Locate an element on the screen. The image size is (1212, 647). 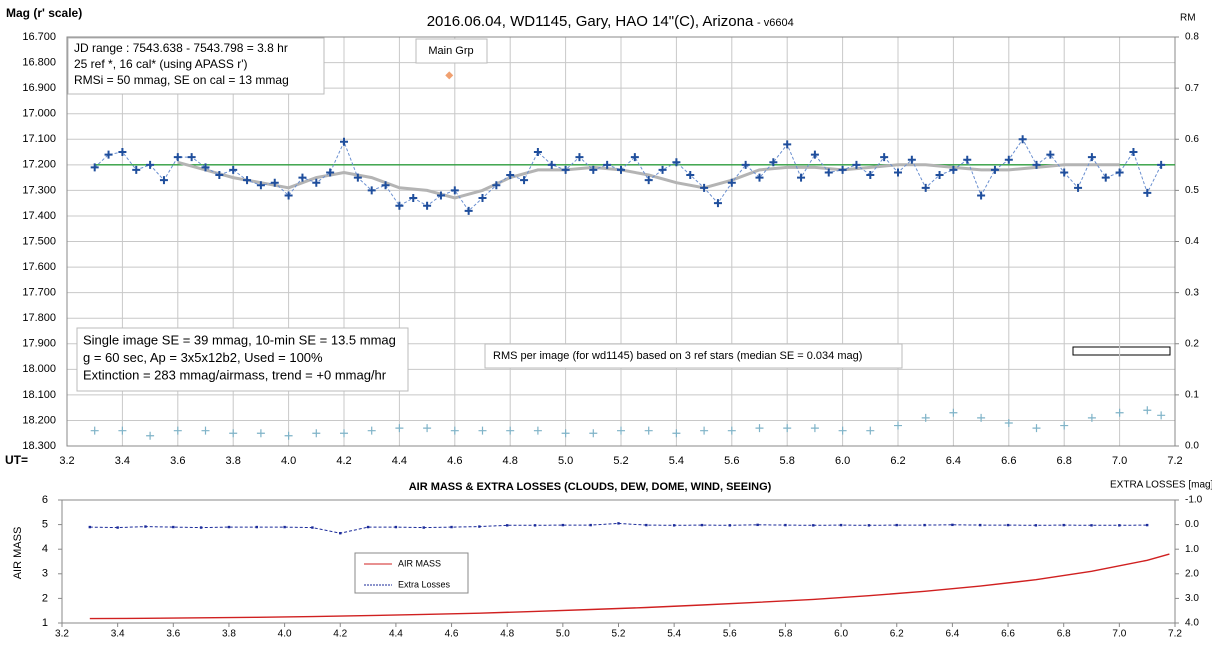
x-tick-label: 5.6 is located at coordinates (730, 634).